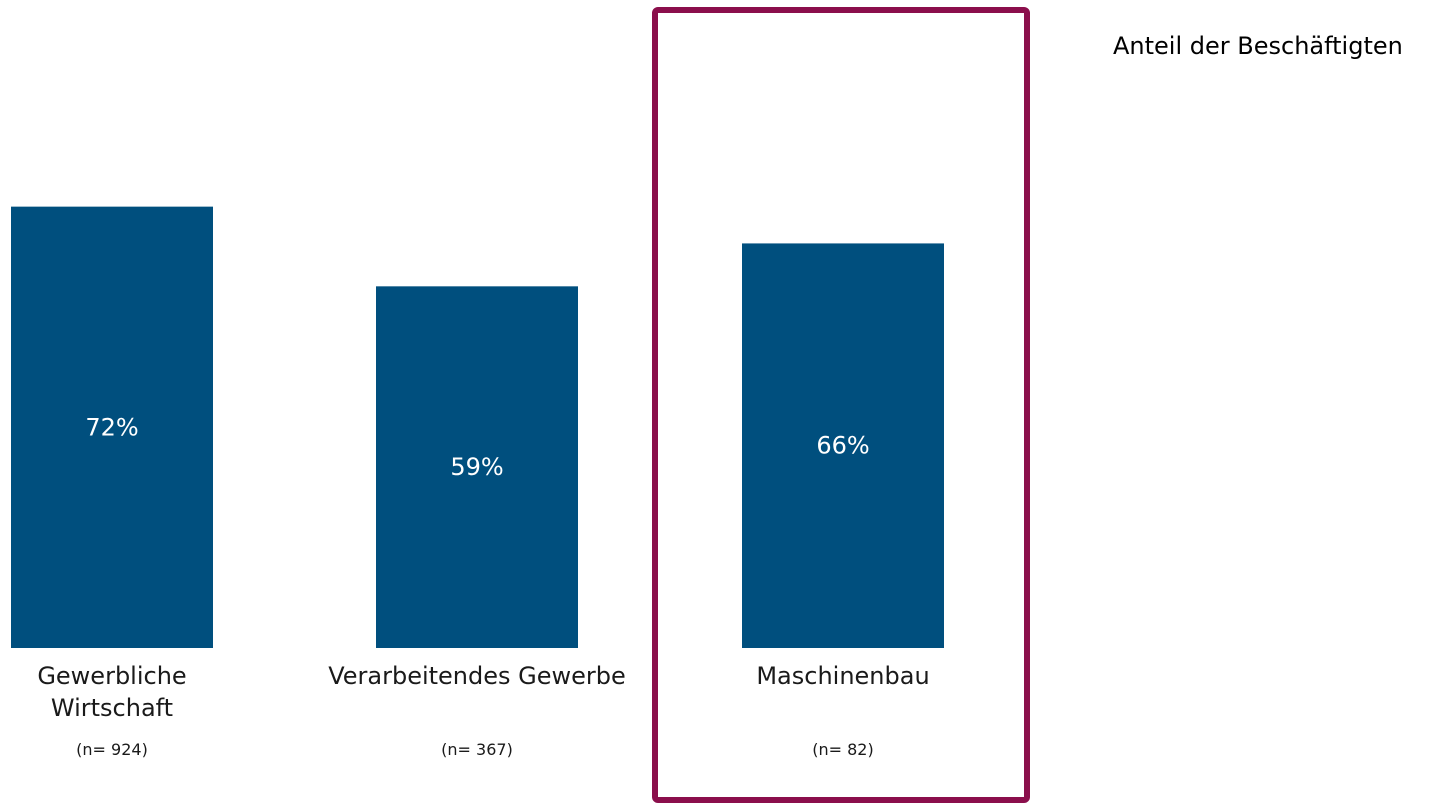 This screenshot has width=1450, height=803. Describe the element at coordinates (112, 749) in the screenshot. I see `sample-size-label: (n= 924)` at that location.